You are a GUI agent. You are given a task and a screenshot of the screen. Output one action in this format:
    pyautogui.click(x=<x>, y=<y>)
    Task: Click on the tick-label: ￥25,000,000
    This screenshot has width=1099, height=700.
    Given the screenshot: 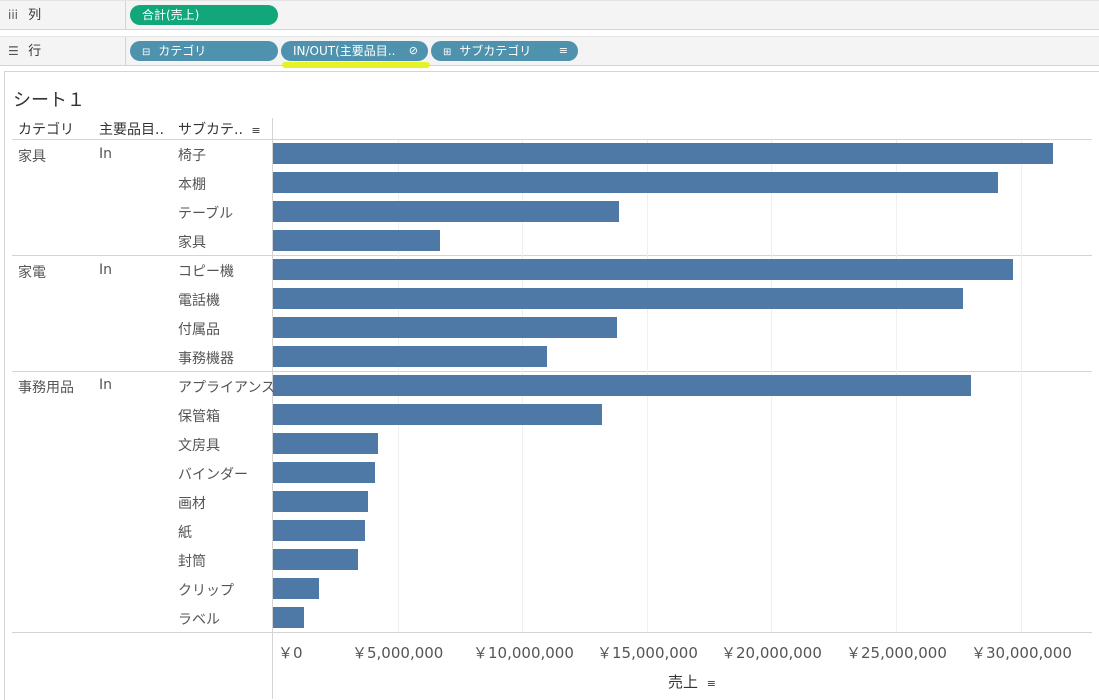 What is the action you would take?
    pyautogui.click(x=896, y=653)
    